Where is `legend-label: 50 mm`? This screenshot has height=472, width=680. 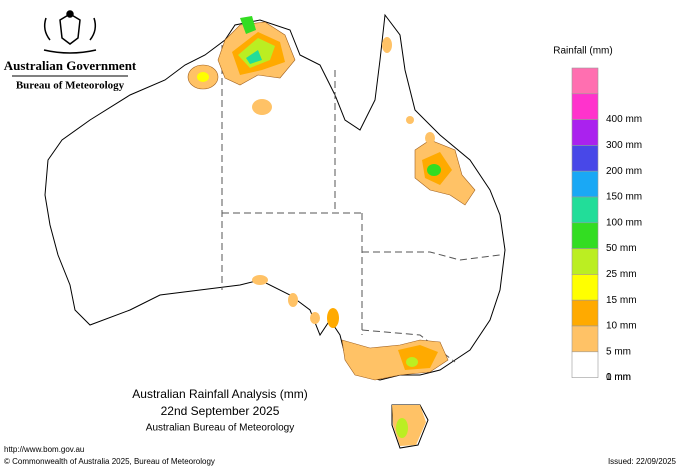
legend-label: 50 mm is located at coordinates (621, 248).